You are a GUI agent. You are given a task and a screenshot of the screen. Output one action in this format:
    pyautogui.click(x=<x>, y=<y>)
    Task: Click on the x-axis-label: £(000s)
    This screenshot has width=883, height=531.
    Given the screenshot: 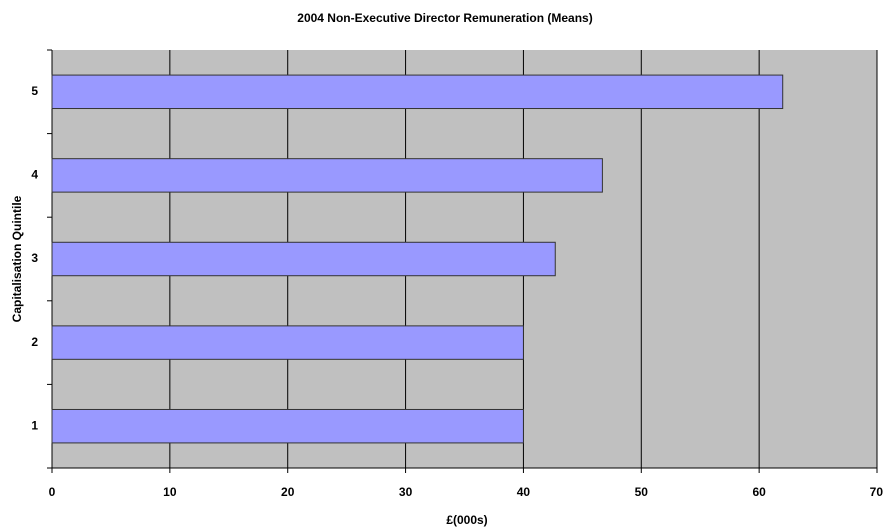 What is the action you would take?
    pyautogui.click(x=466, y=520)
    